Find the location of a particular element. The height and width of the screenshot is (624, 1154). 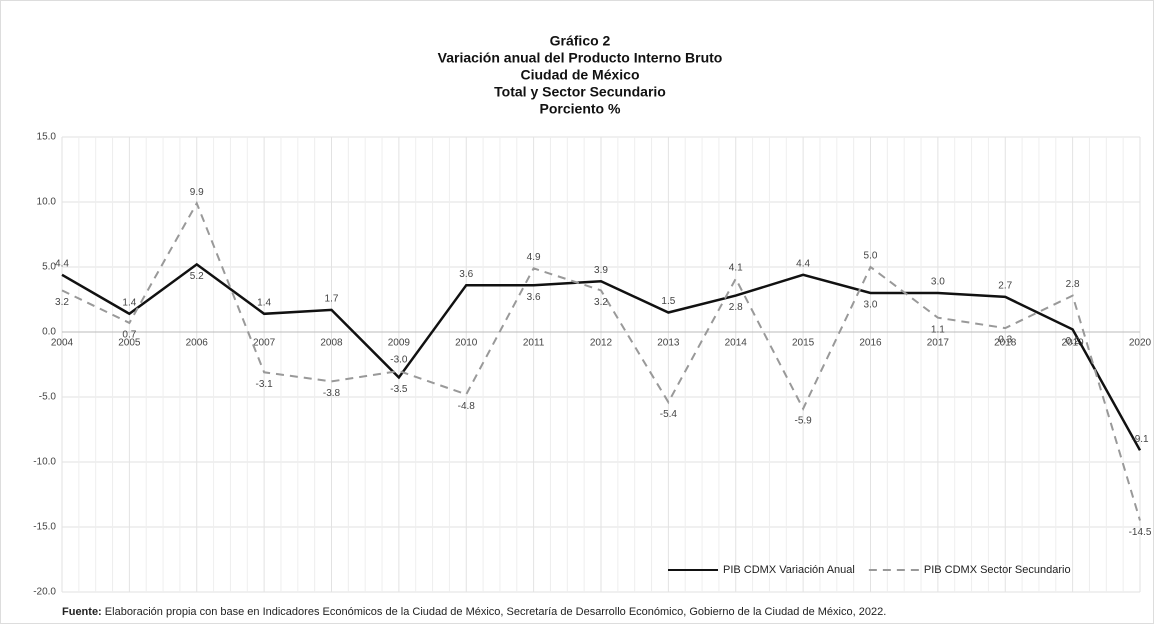

x-tick-label: 2011 is located at coordinates (534, 343).